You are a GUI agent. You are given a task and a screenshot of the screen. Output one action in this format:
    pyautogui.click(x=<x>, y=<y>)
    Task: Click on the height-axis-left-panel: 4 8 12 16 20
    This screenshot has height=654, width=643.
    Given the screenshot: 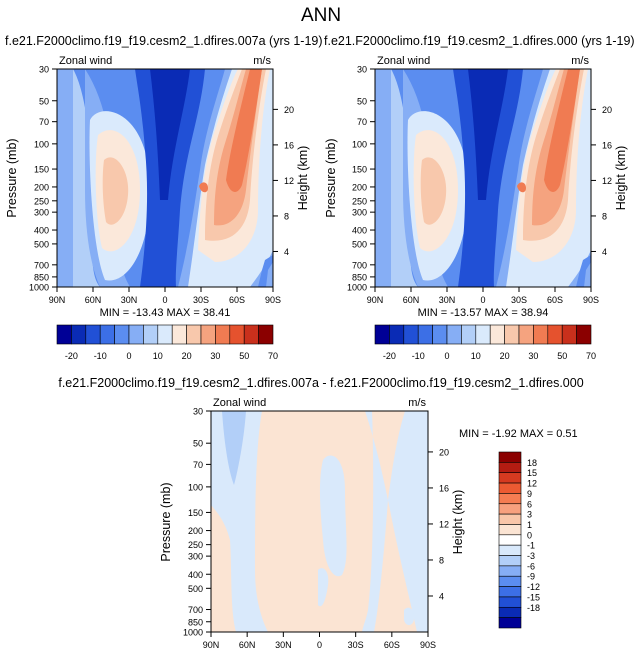 What is the action you would take?
    pyautogui.click(x=283, y=181)
    